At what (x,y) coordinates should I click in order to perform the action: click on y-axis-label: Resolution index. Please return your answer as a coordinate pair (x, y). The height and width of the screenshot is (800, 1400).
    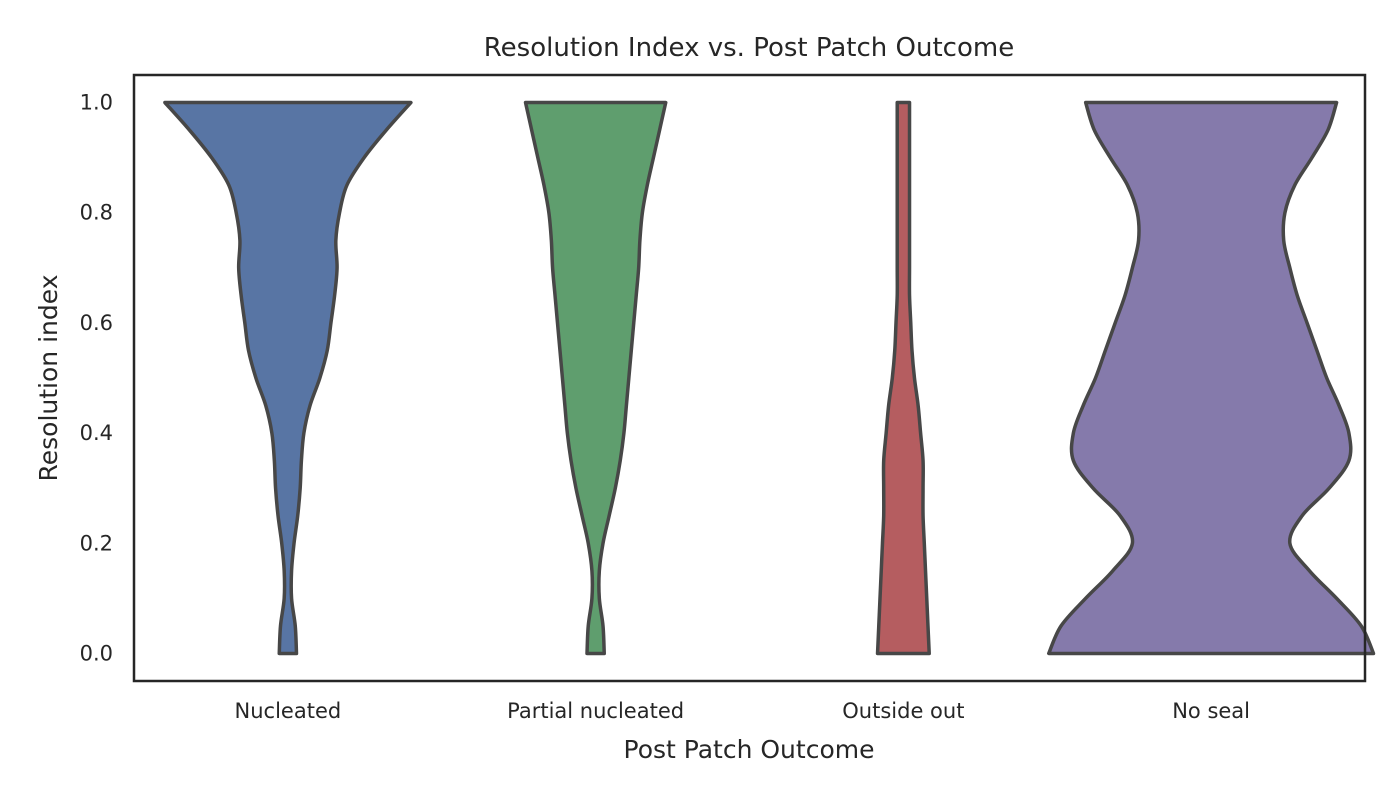
    Looking at the image, I should click on (48, 378).